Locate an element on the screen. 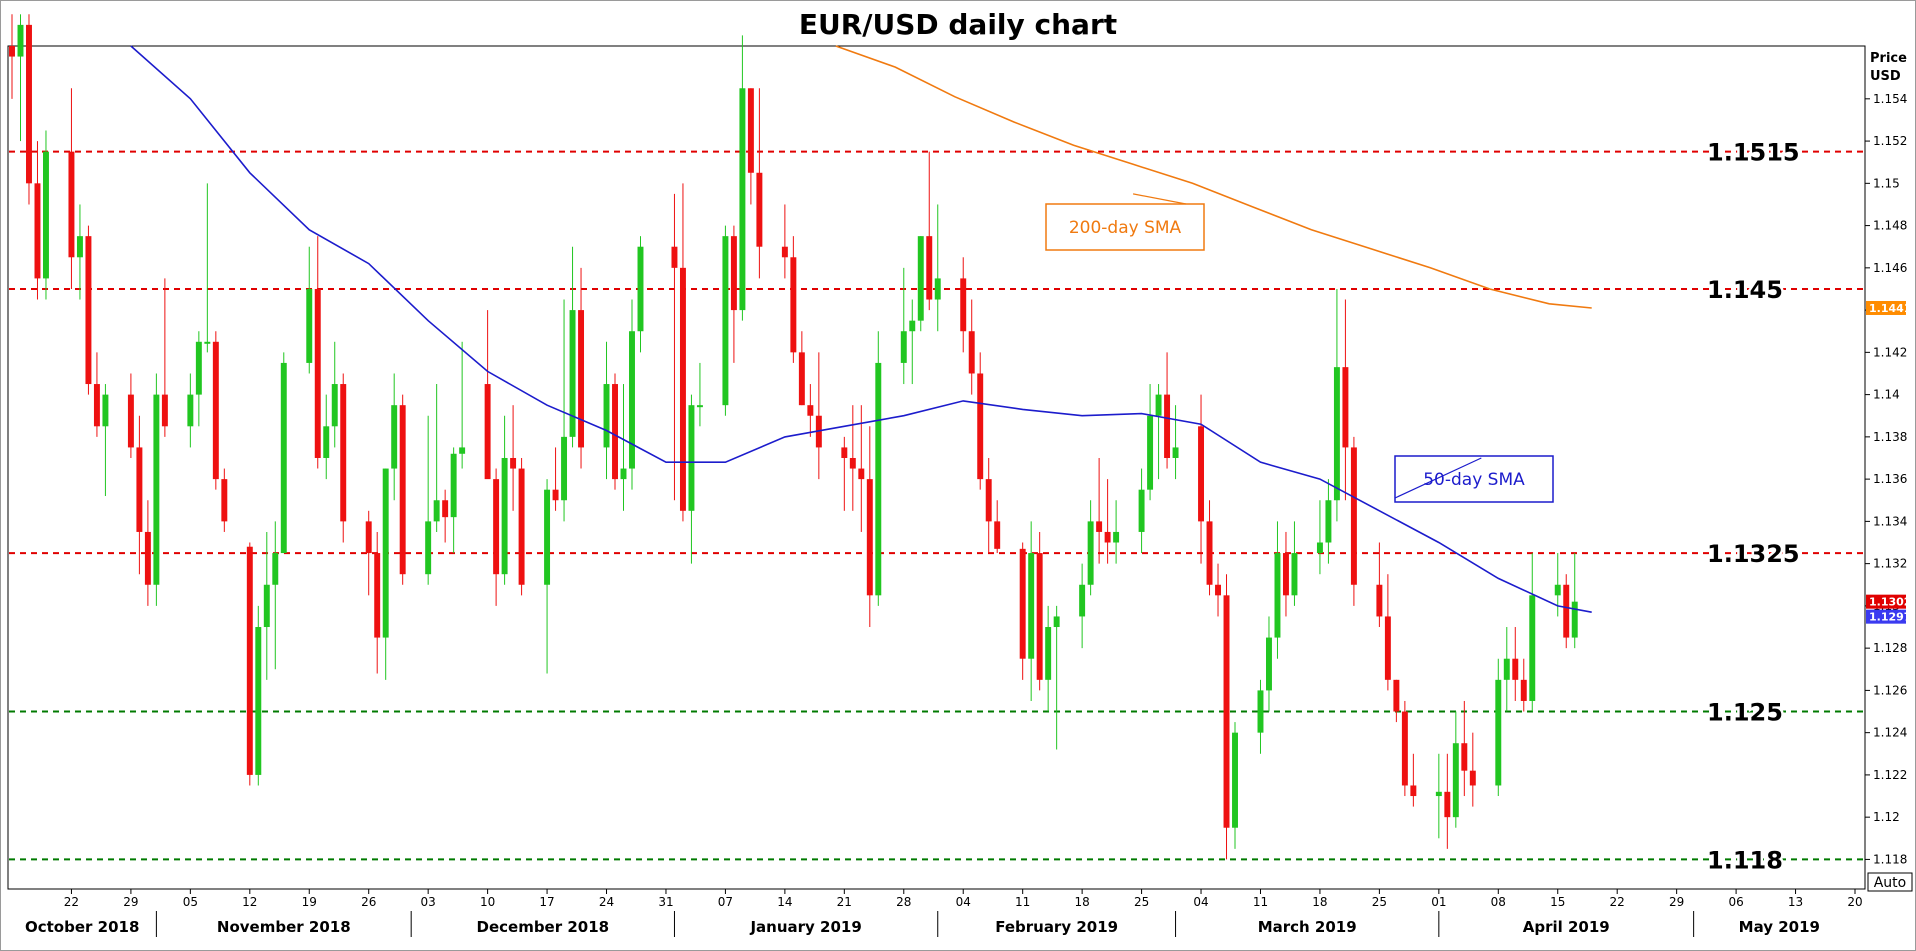 The height and width of the screenshot is (951, 1916). x-tick-label: 15 is located at coordinates (1557, 902).